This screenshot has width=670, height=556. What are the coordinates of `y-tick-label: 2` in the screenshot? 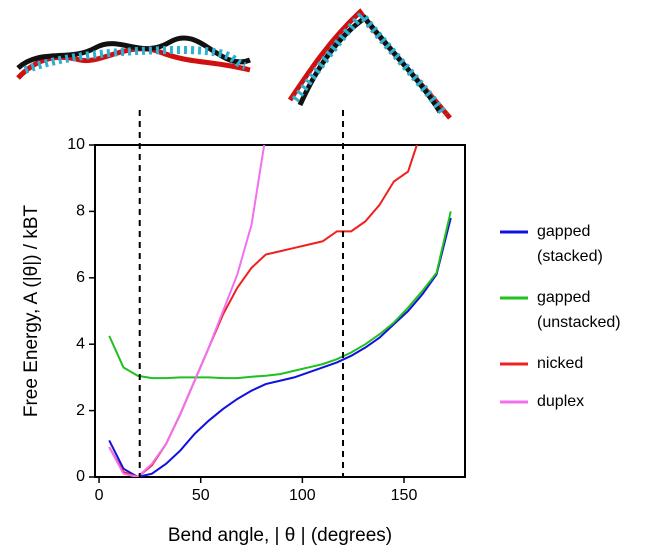 It's located at (80, 410).